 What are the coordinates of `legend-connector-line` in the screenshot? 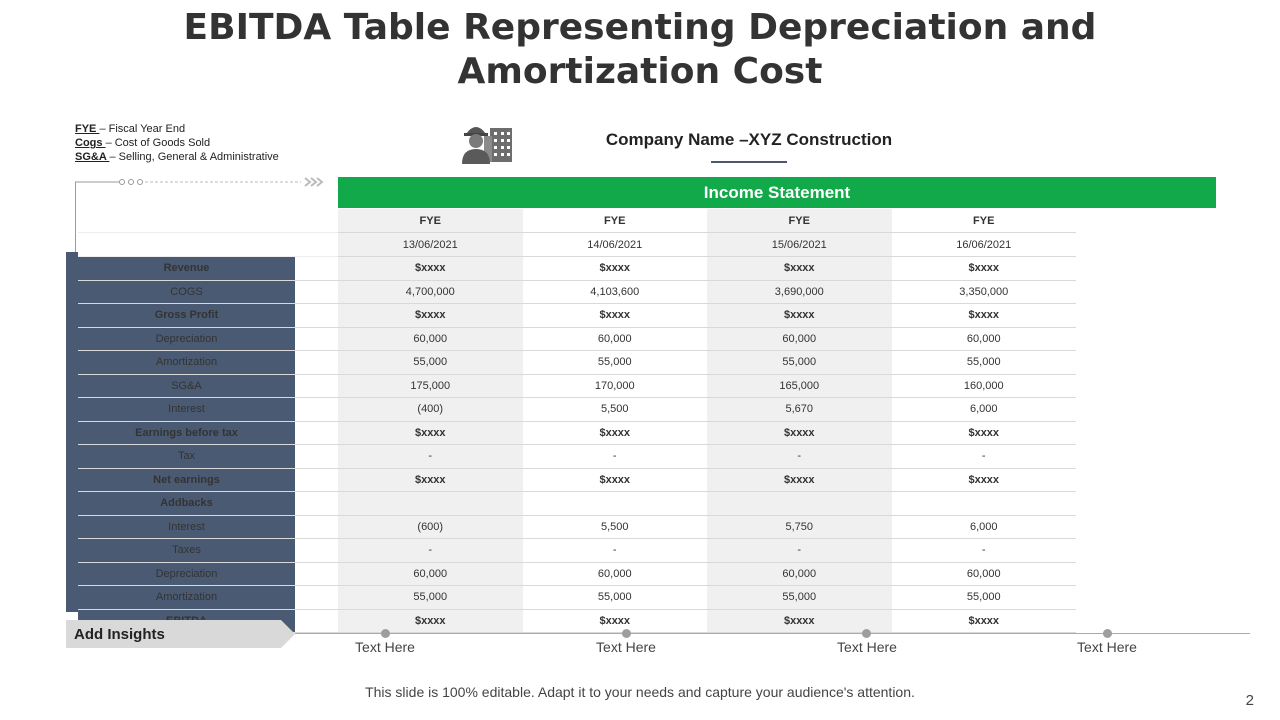 It's located at (75, 217).